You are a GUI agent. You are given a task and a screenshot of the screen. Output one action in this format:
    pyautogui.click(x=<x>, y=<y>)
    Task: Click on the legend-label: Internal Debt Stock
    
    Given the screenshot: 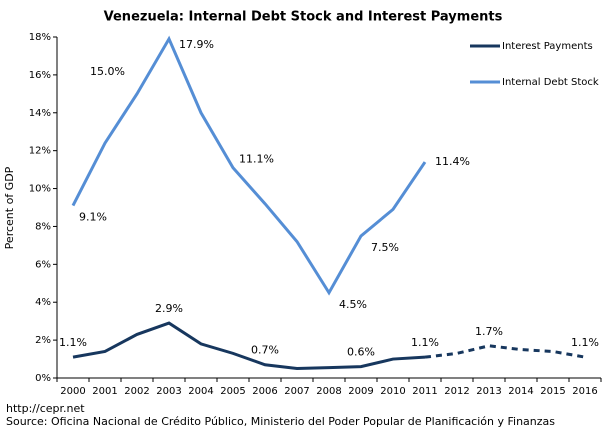 What is the action you would take?
    pyautogui.click(x=550, y=82)
    